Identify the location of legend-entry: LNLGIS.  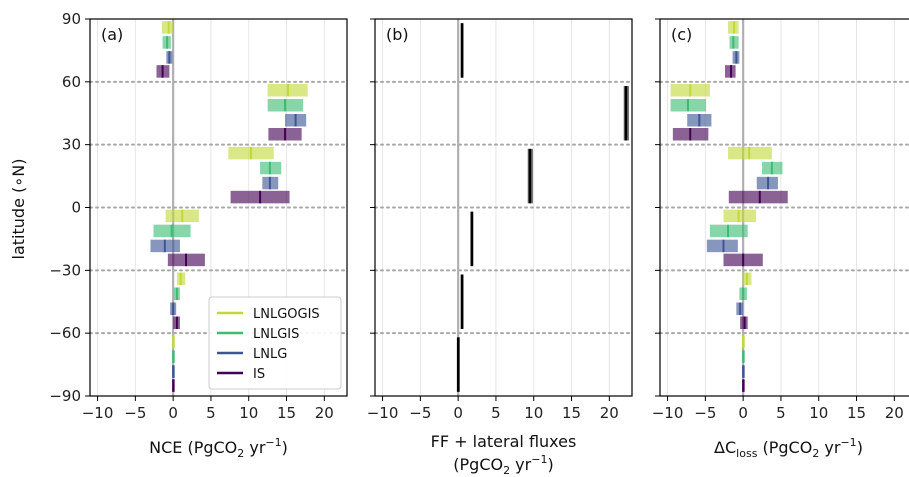
(276, 334).